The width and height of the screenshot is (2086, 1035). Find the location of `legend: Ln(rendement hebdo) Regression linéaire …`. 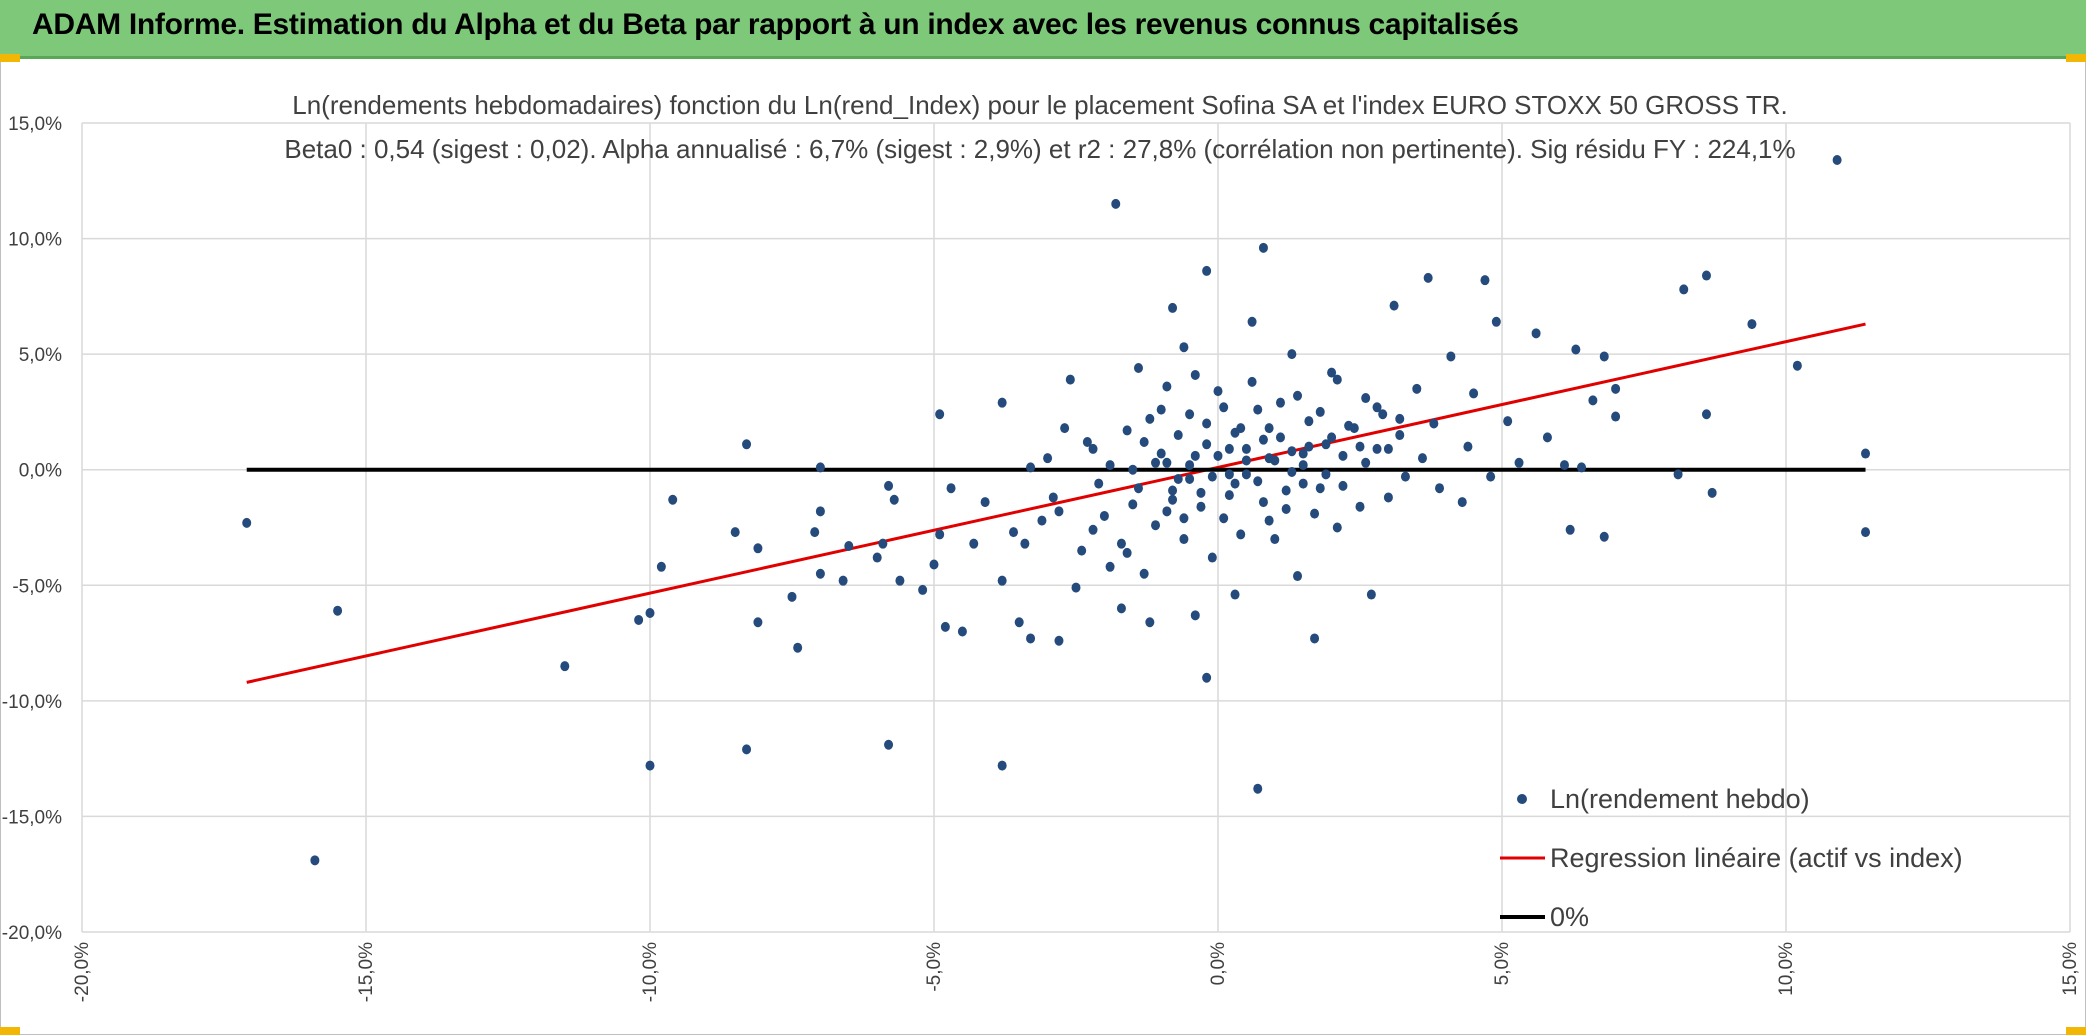

legend: Ln(rendement hebdo) Regression linéaire … is located at coordinates (1731, 858).